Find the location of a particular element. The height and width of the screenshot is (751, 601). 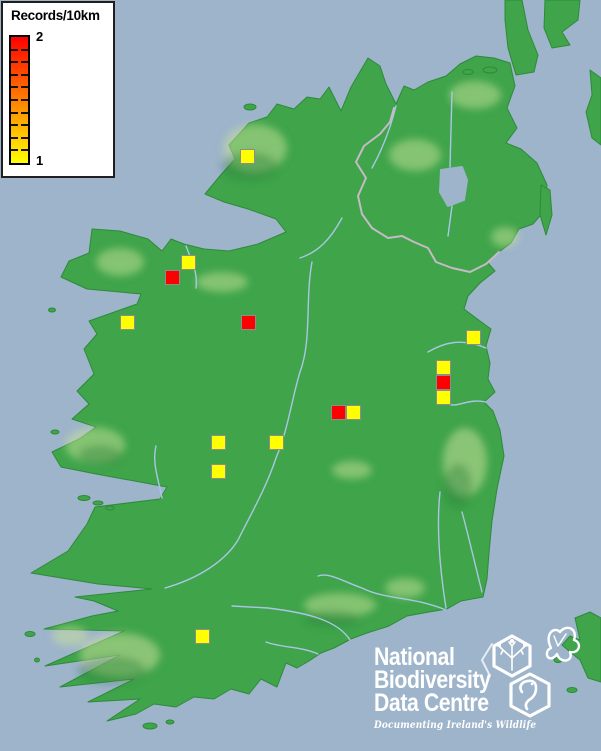

legend-ticks-left is located at coordinates (14, 100).